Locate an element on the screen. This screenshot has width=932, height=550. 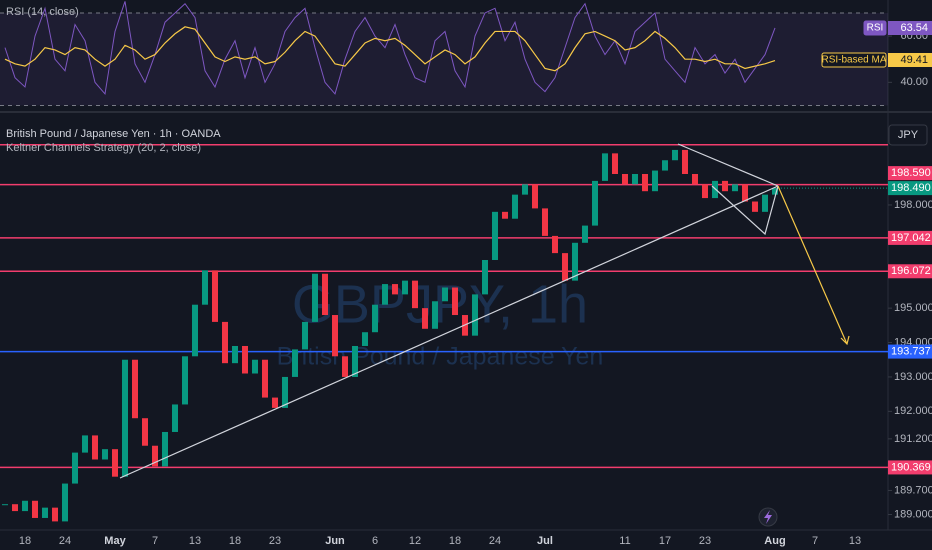
rsi-line is located at coordinates (390, 49).